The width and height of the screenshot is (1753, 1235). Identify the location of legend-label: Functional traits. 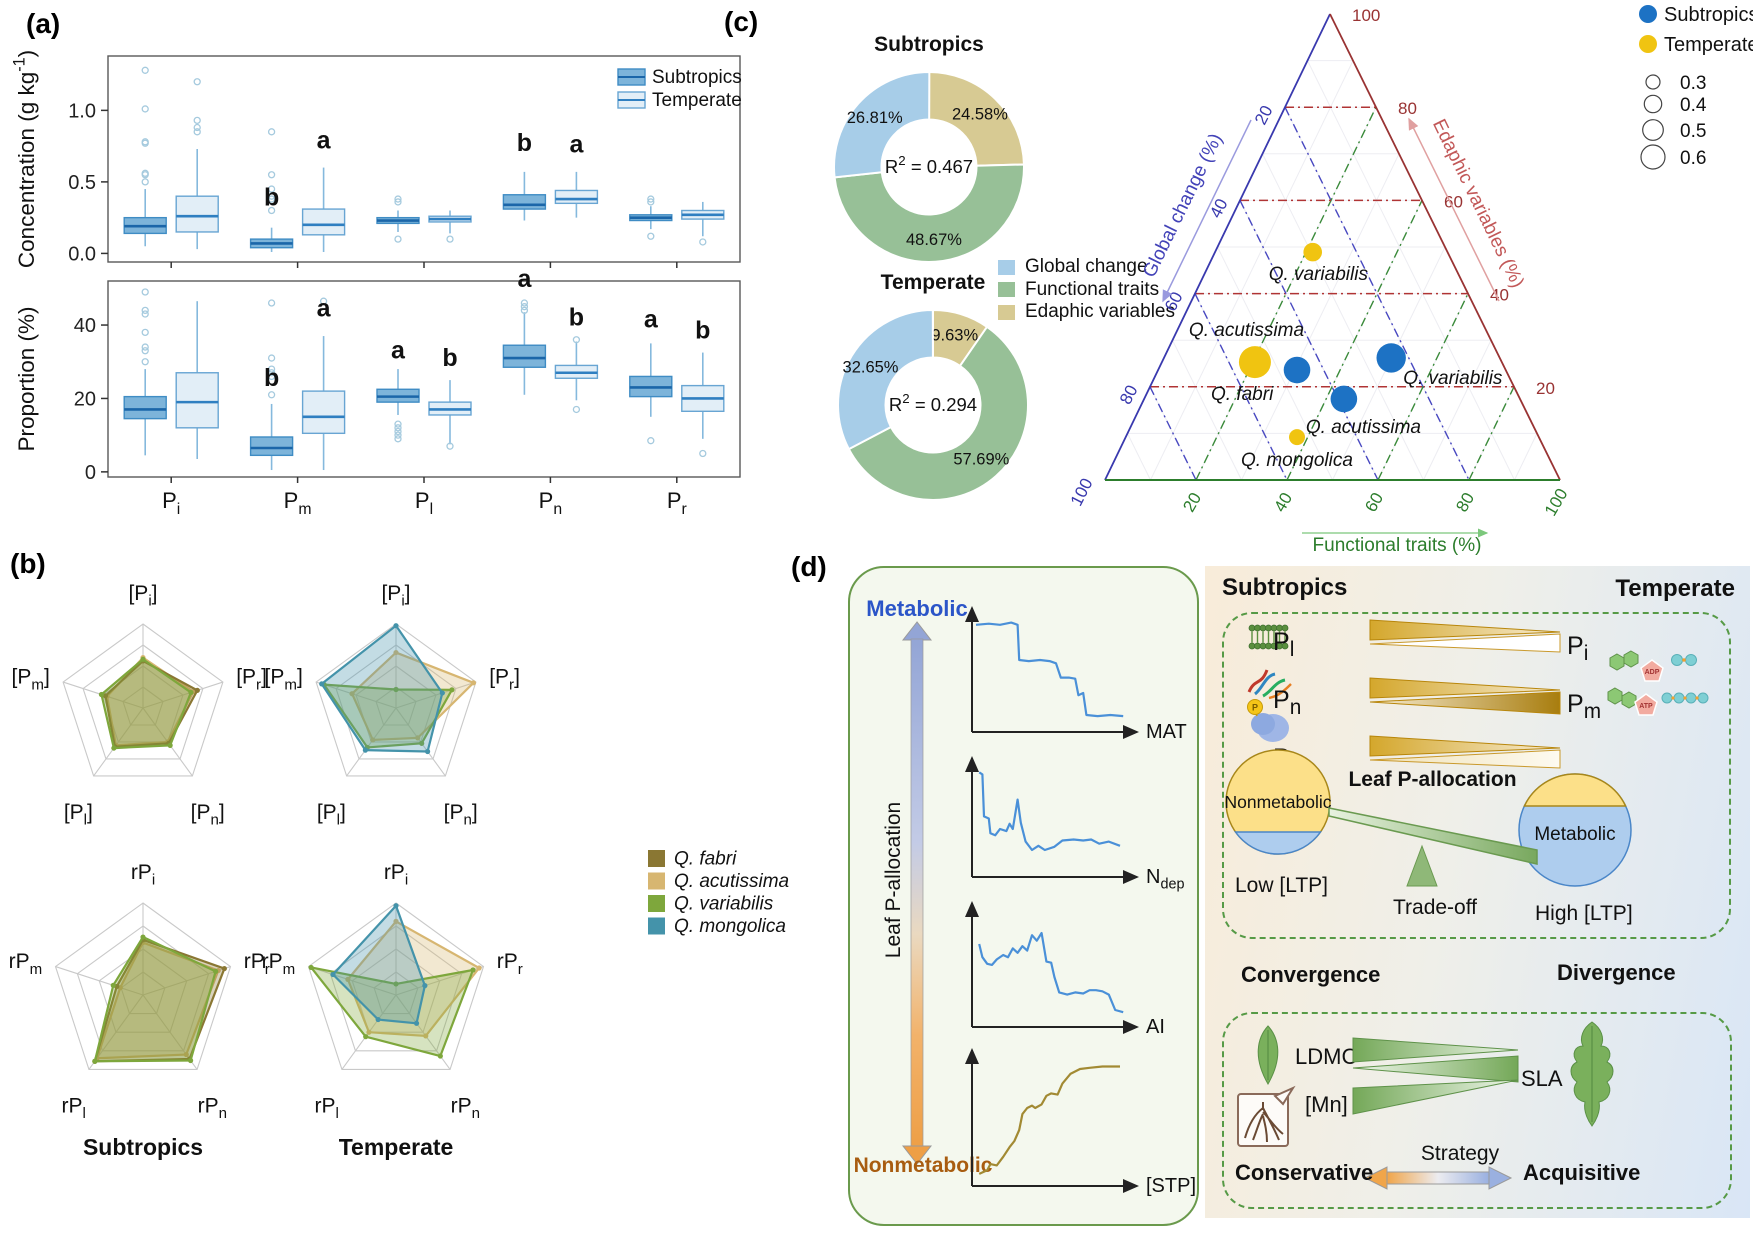
(1092, 289).